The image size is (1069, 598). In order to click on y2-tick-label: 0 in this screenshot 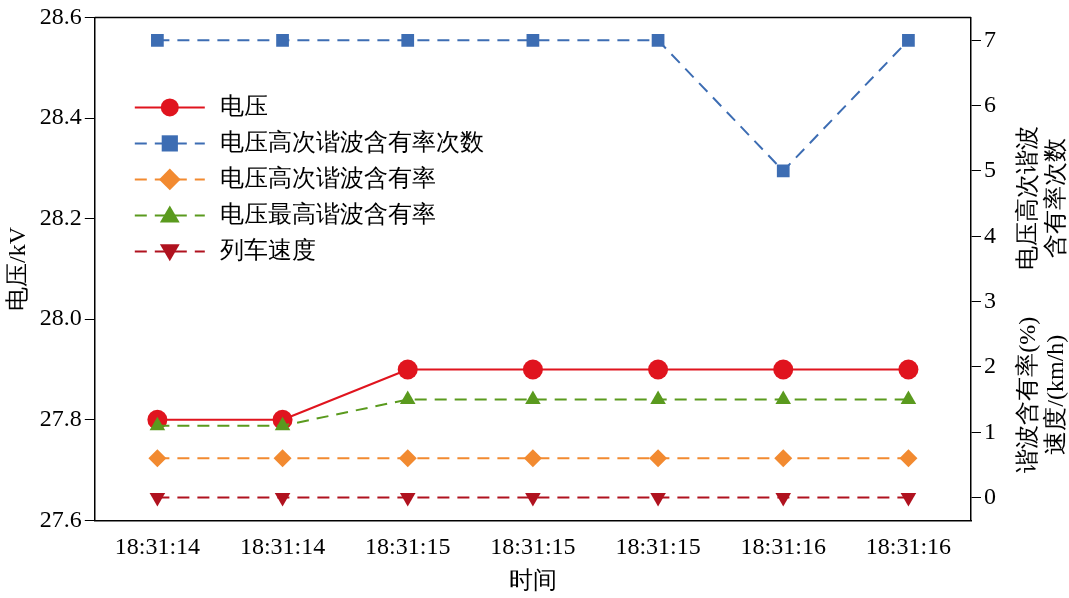, I will do `click(990, 495)`.